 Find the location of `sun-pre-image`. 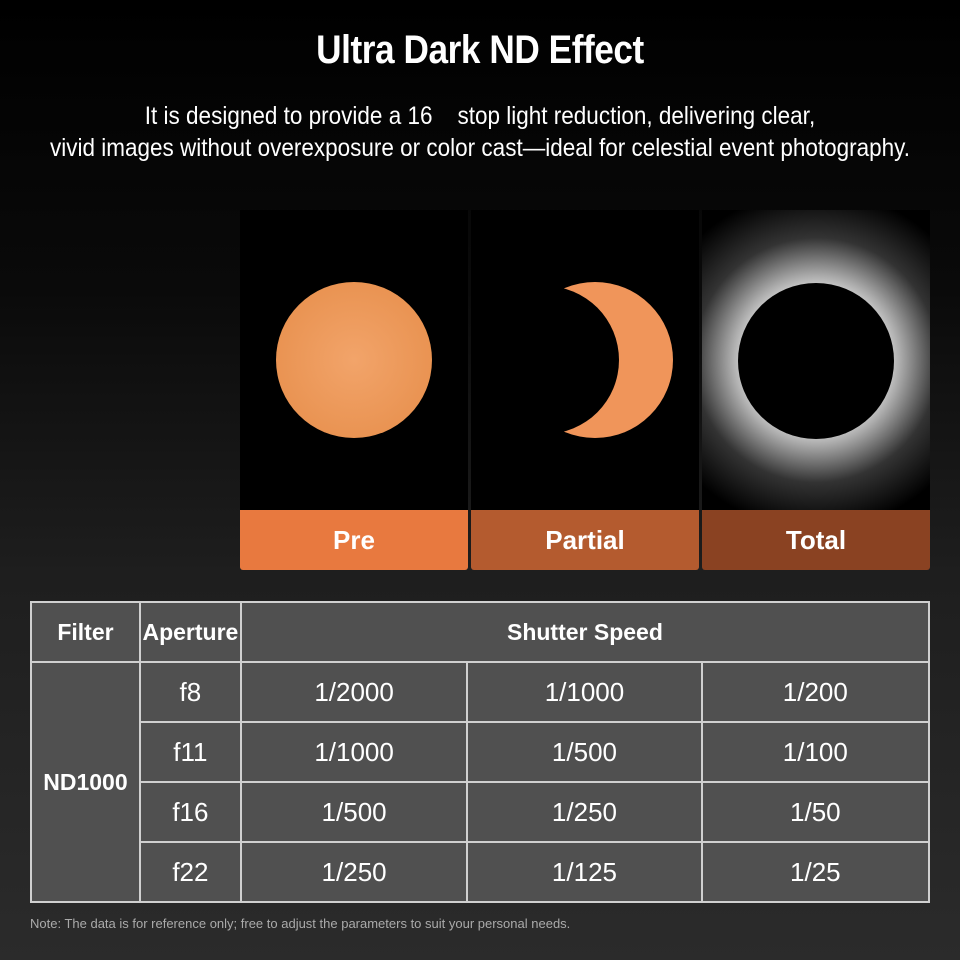

sun-pre-image is located at coordinates (354, 360).